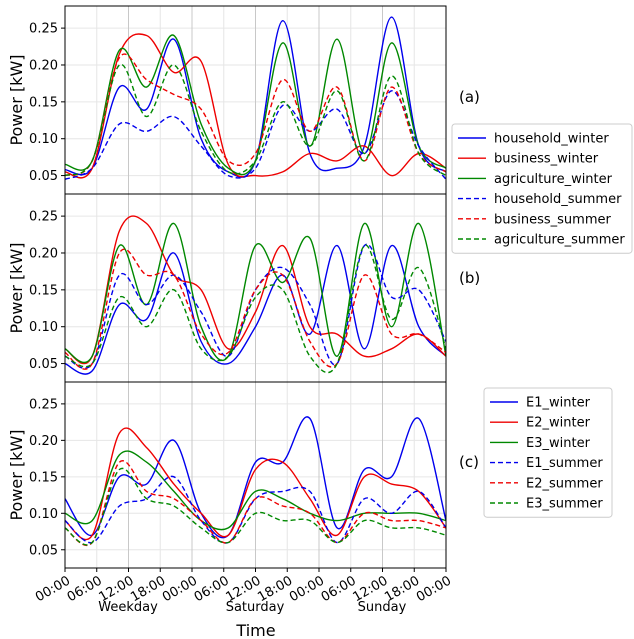 The width and height of the screenshot is (634, 639). I want to click on day-group-label: Saturday, so click(255, 607).